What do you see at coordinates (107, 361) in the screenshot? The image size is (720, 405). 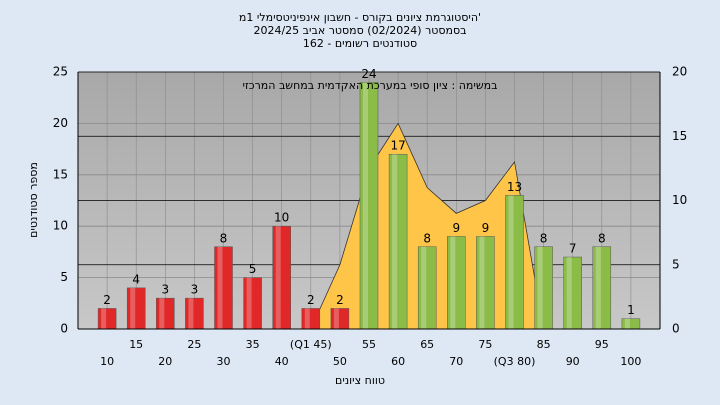 I see `x-tick-label: 10` at bounding box center [107, 361].